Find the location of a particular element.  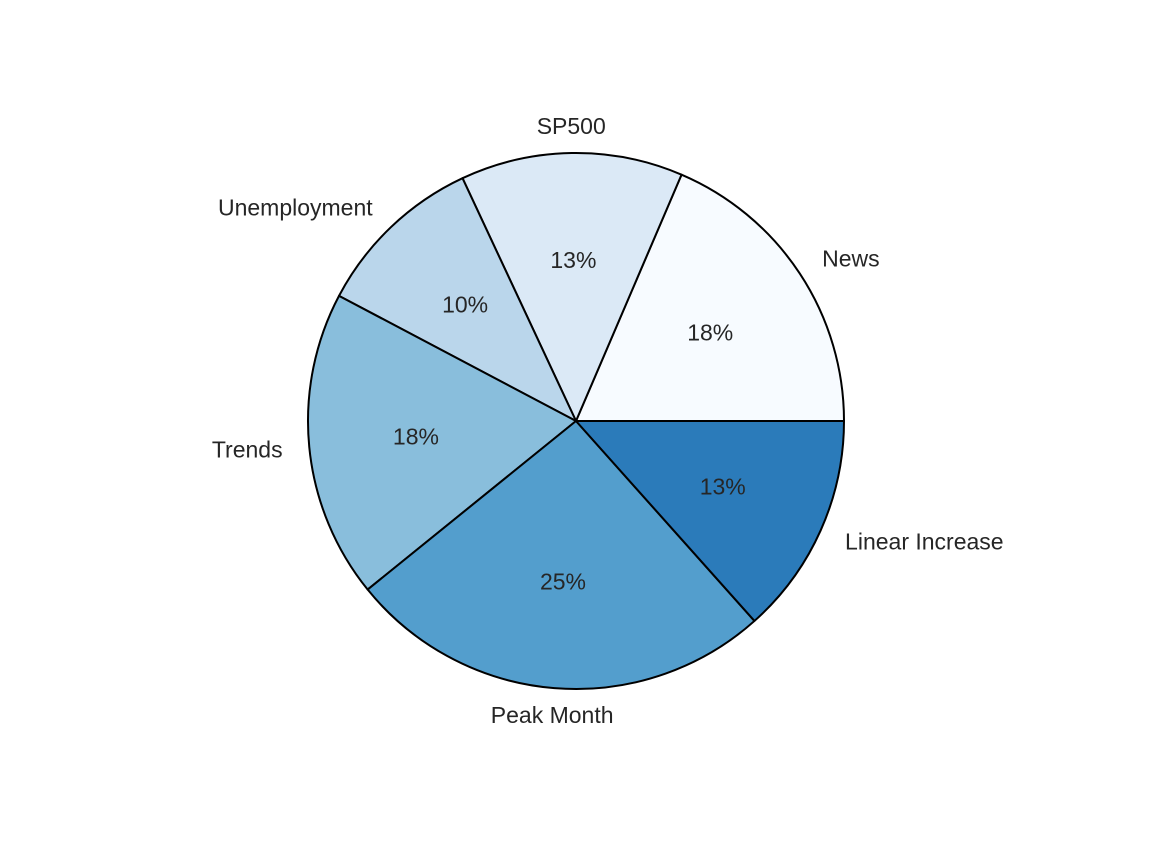

category-label-news: News is located at coordinates (851, 259).